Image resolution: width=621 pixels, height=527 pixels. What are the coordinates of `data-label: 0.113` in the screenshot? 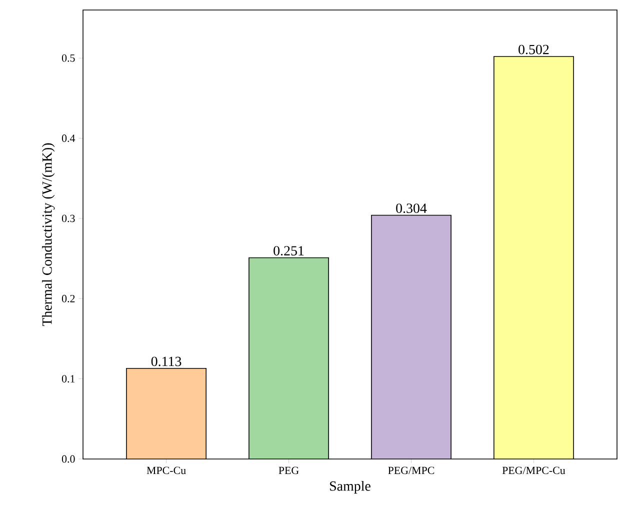 It's located at (166, 361).